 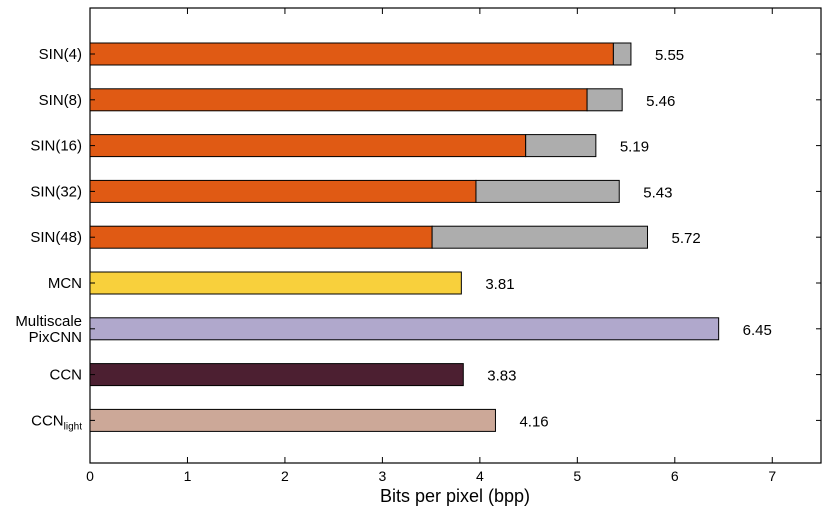 I want to click on x-tick-label: 6, so click(x=675, y=476).